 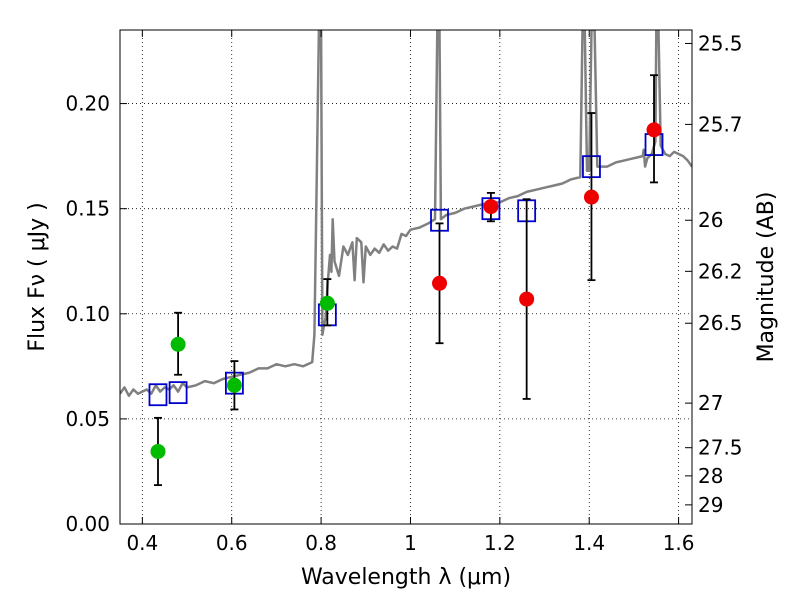 I want to click on y2-tick-label: 26.5, so click(x=720, y=323).